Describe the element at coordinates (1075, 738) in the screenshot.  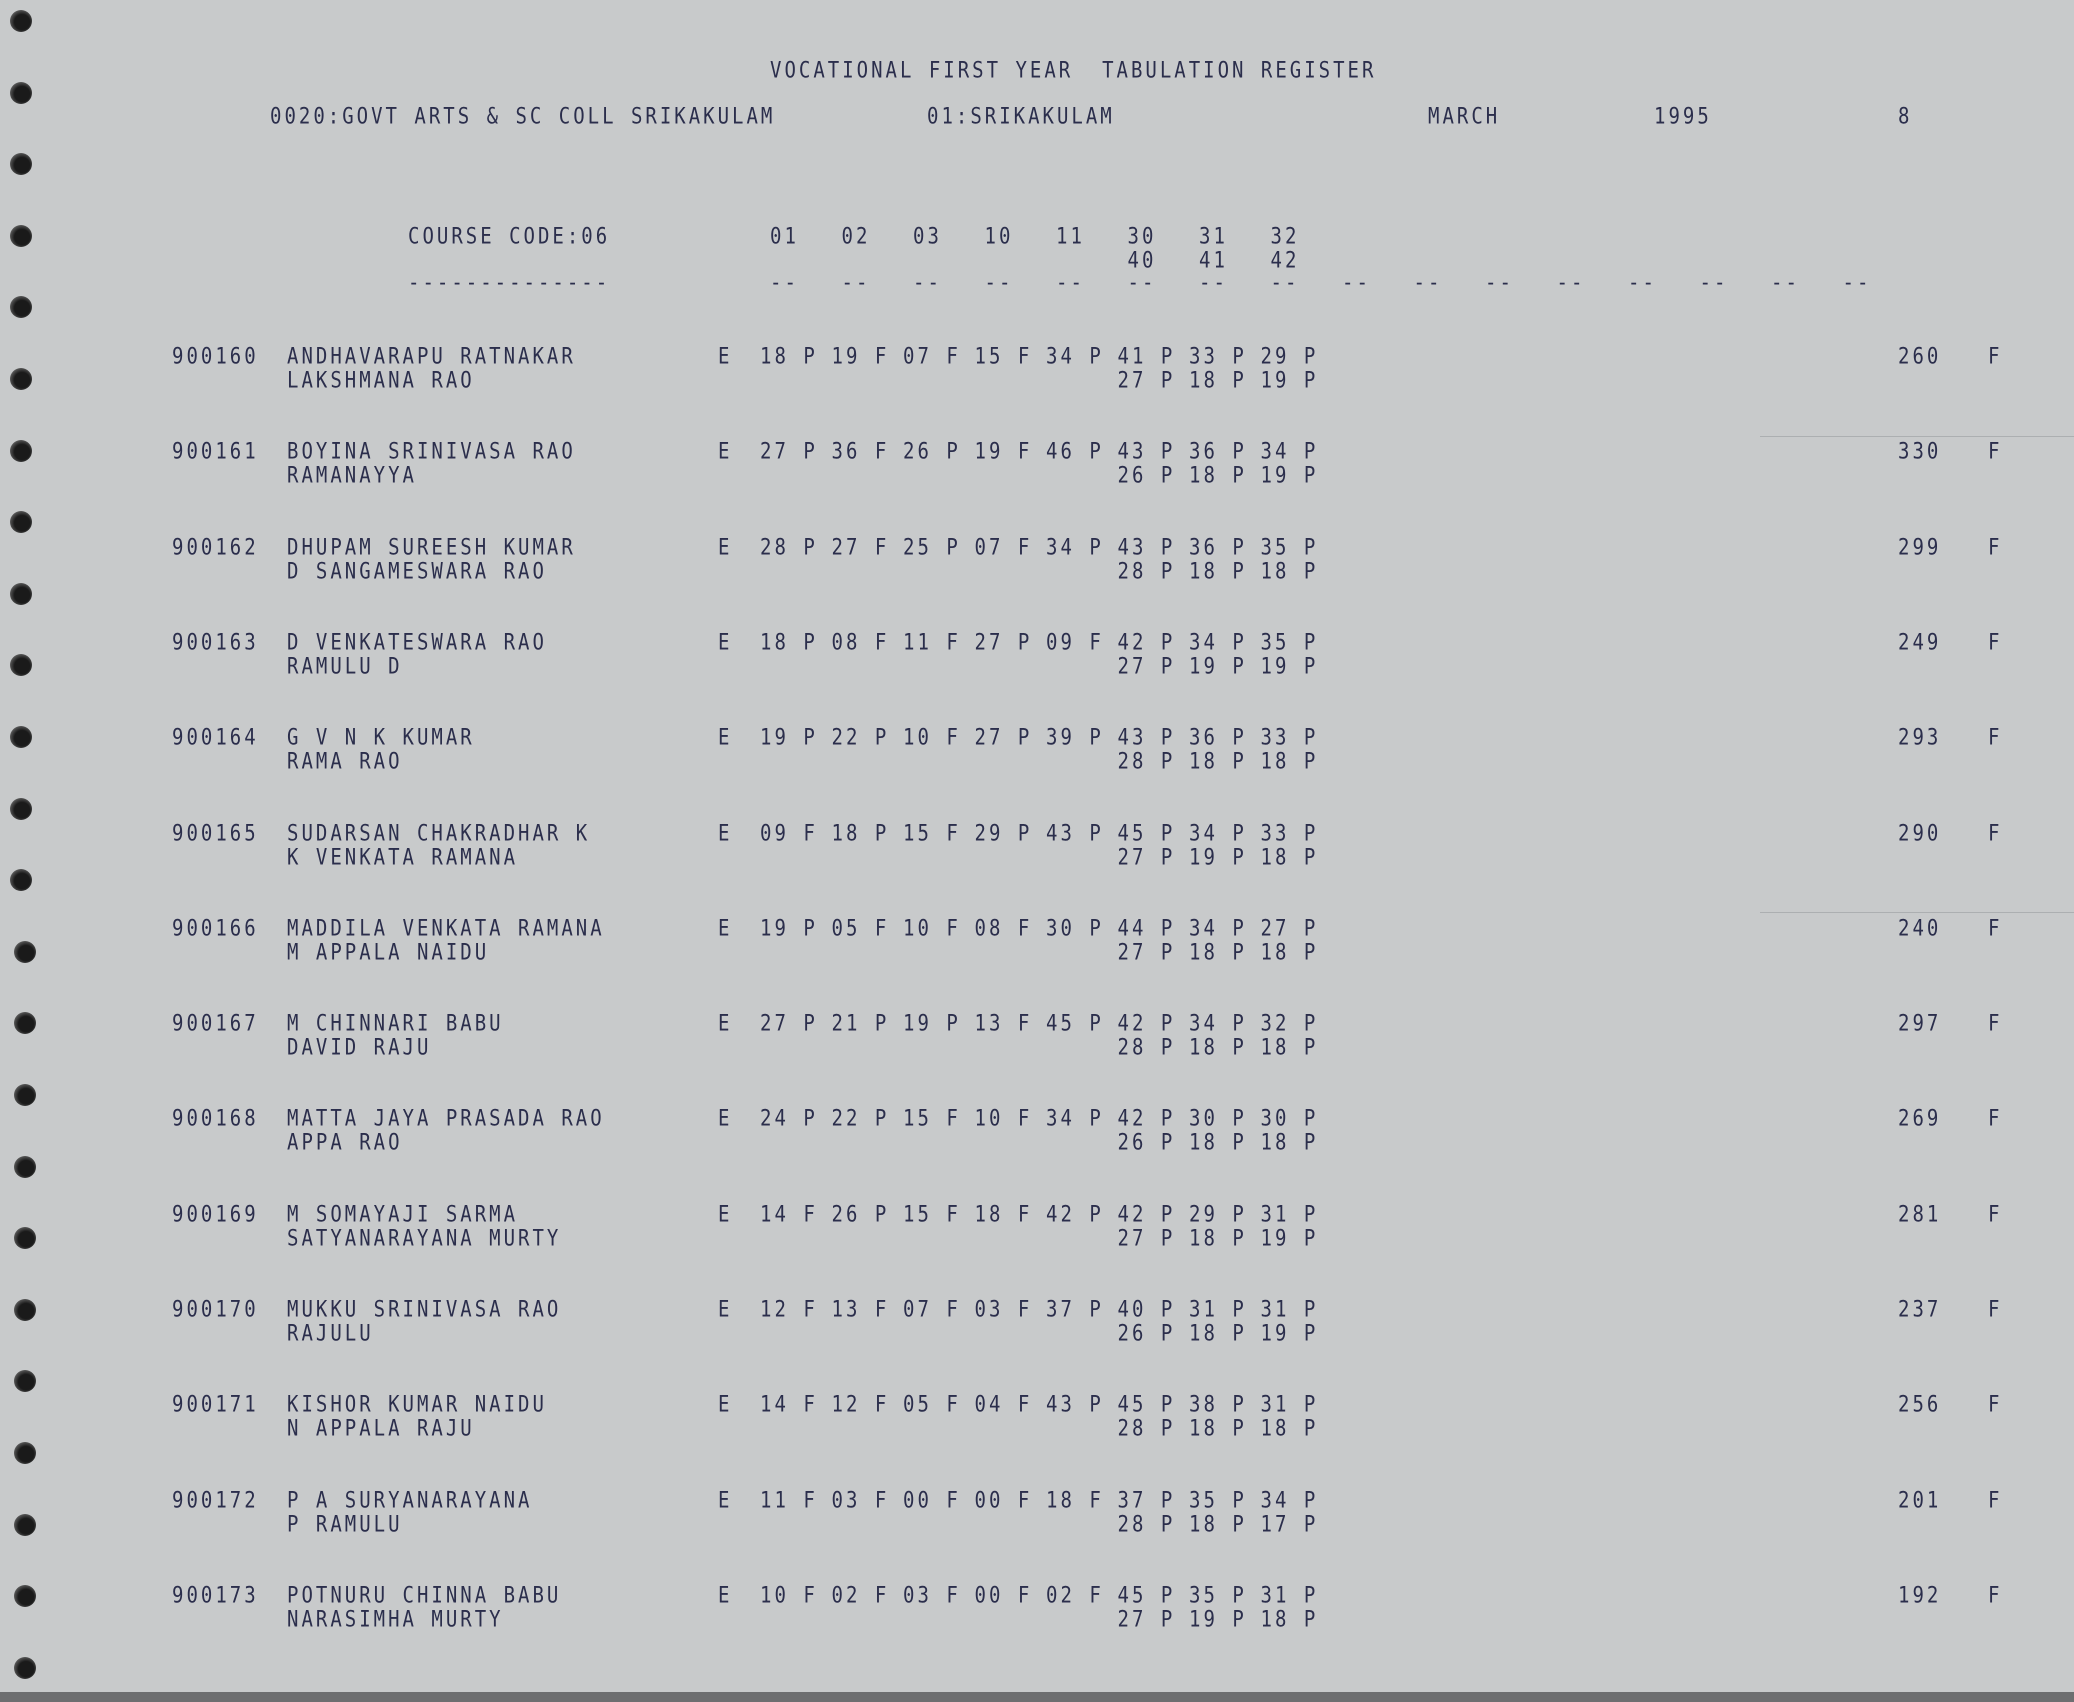
I see `subject-mark: 39 P` at that location.